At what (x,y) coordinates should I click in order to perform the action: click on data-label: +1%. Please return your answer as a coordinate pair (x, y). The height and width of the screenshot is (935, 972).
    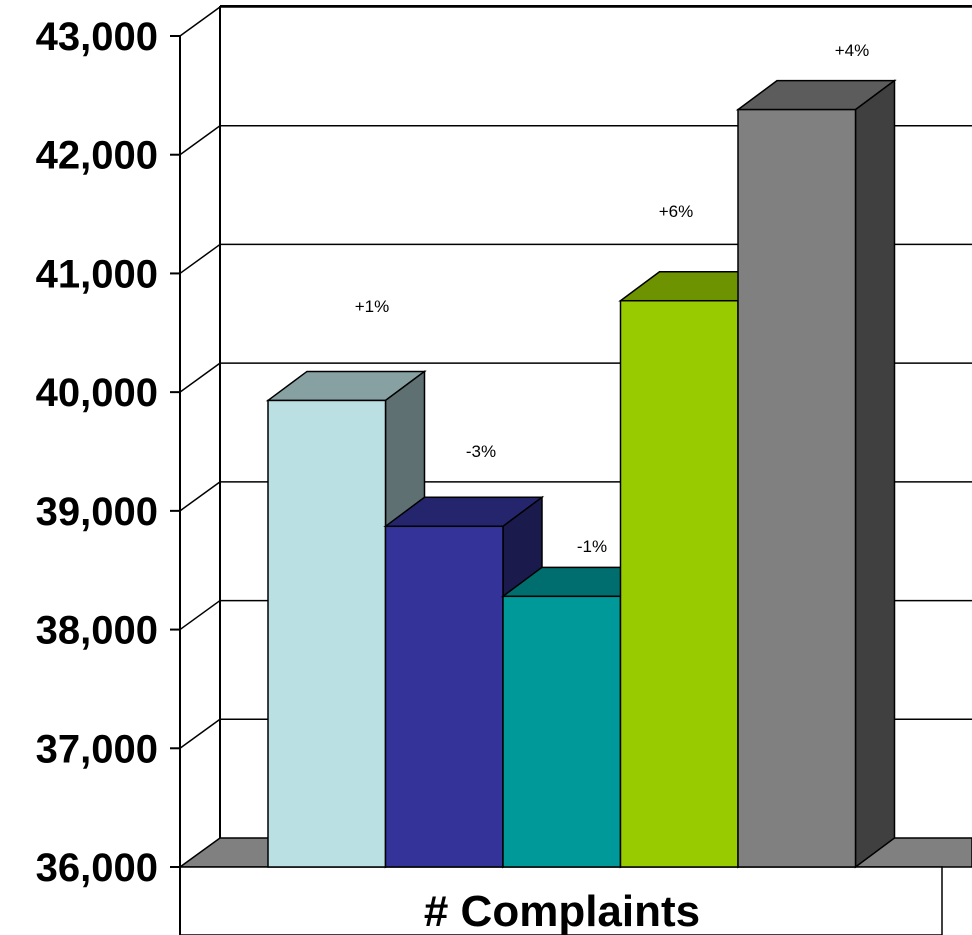
    Looking at the image, I should click on (372, 306).